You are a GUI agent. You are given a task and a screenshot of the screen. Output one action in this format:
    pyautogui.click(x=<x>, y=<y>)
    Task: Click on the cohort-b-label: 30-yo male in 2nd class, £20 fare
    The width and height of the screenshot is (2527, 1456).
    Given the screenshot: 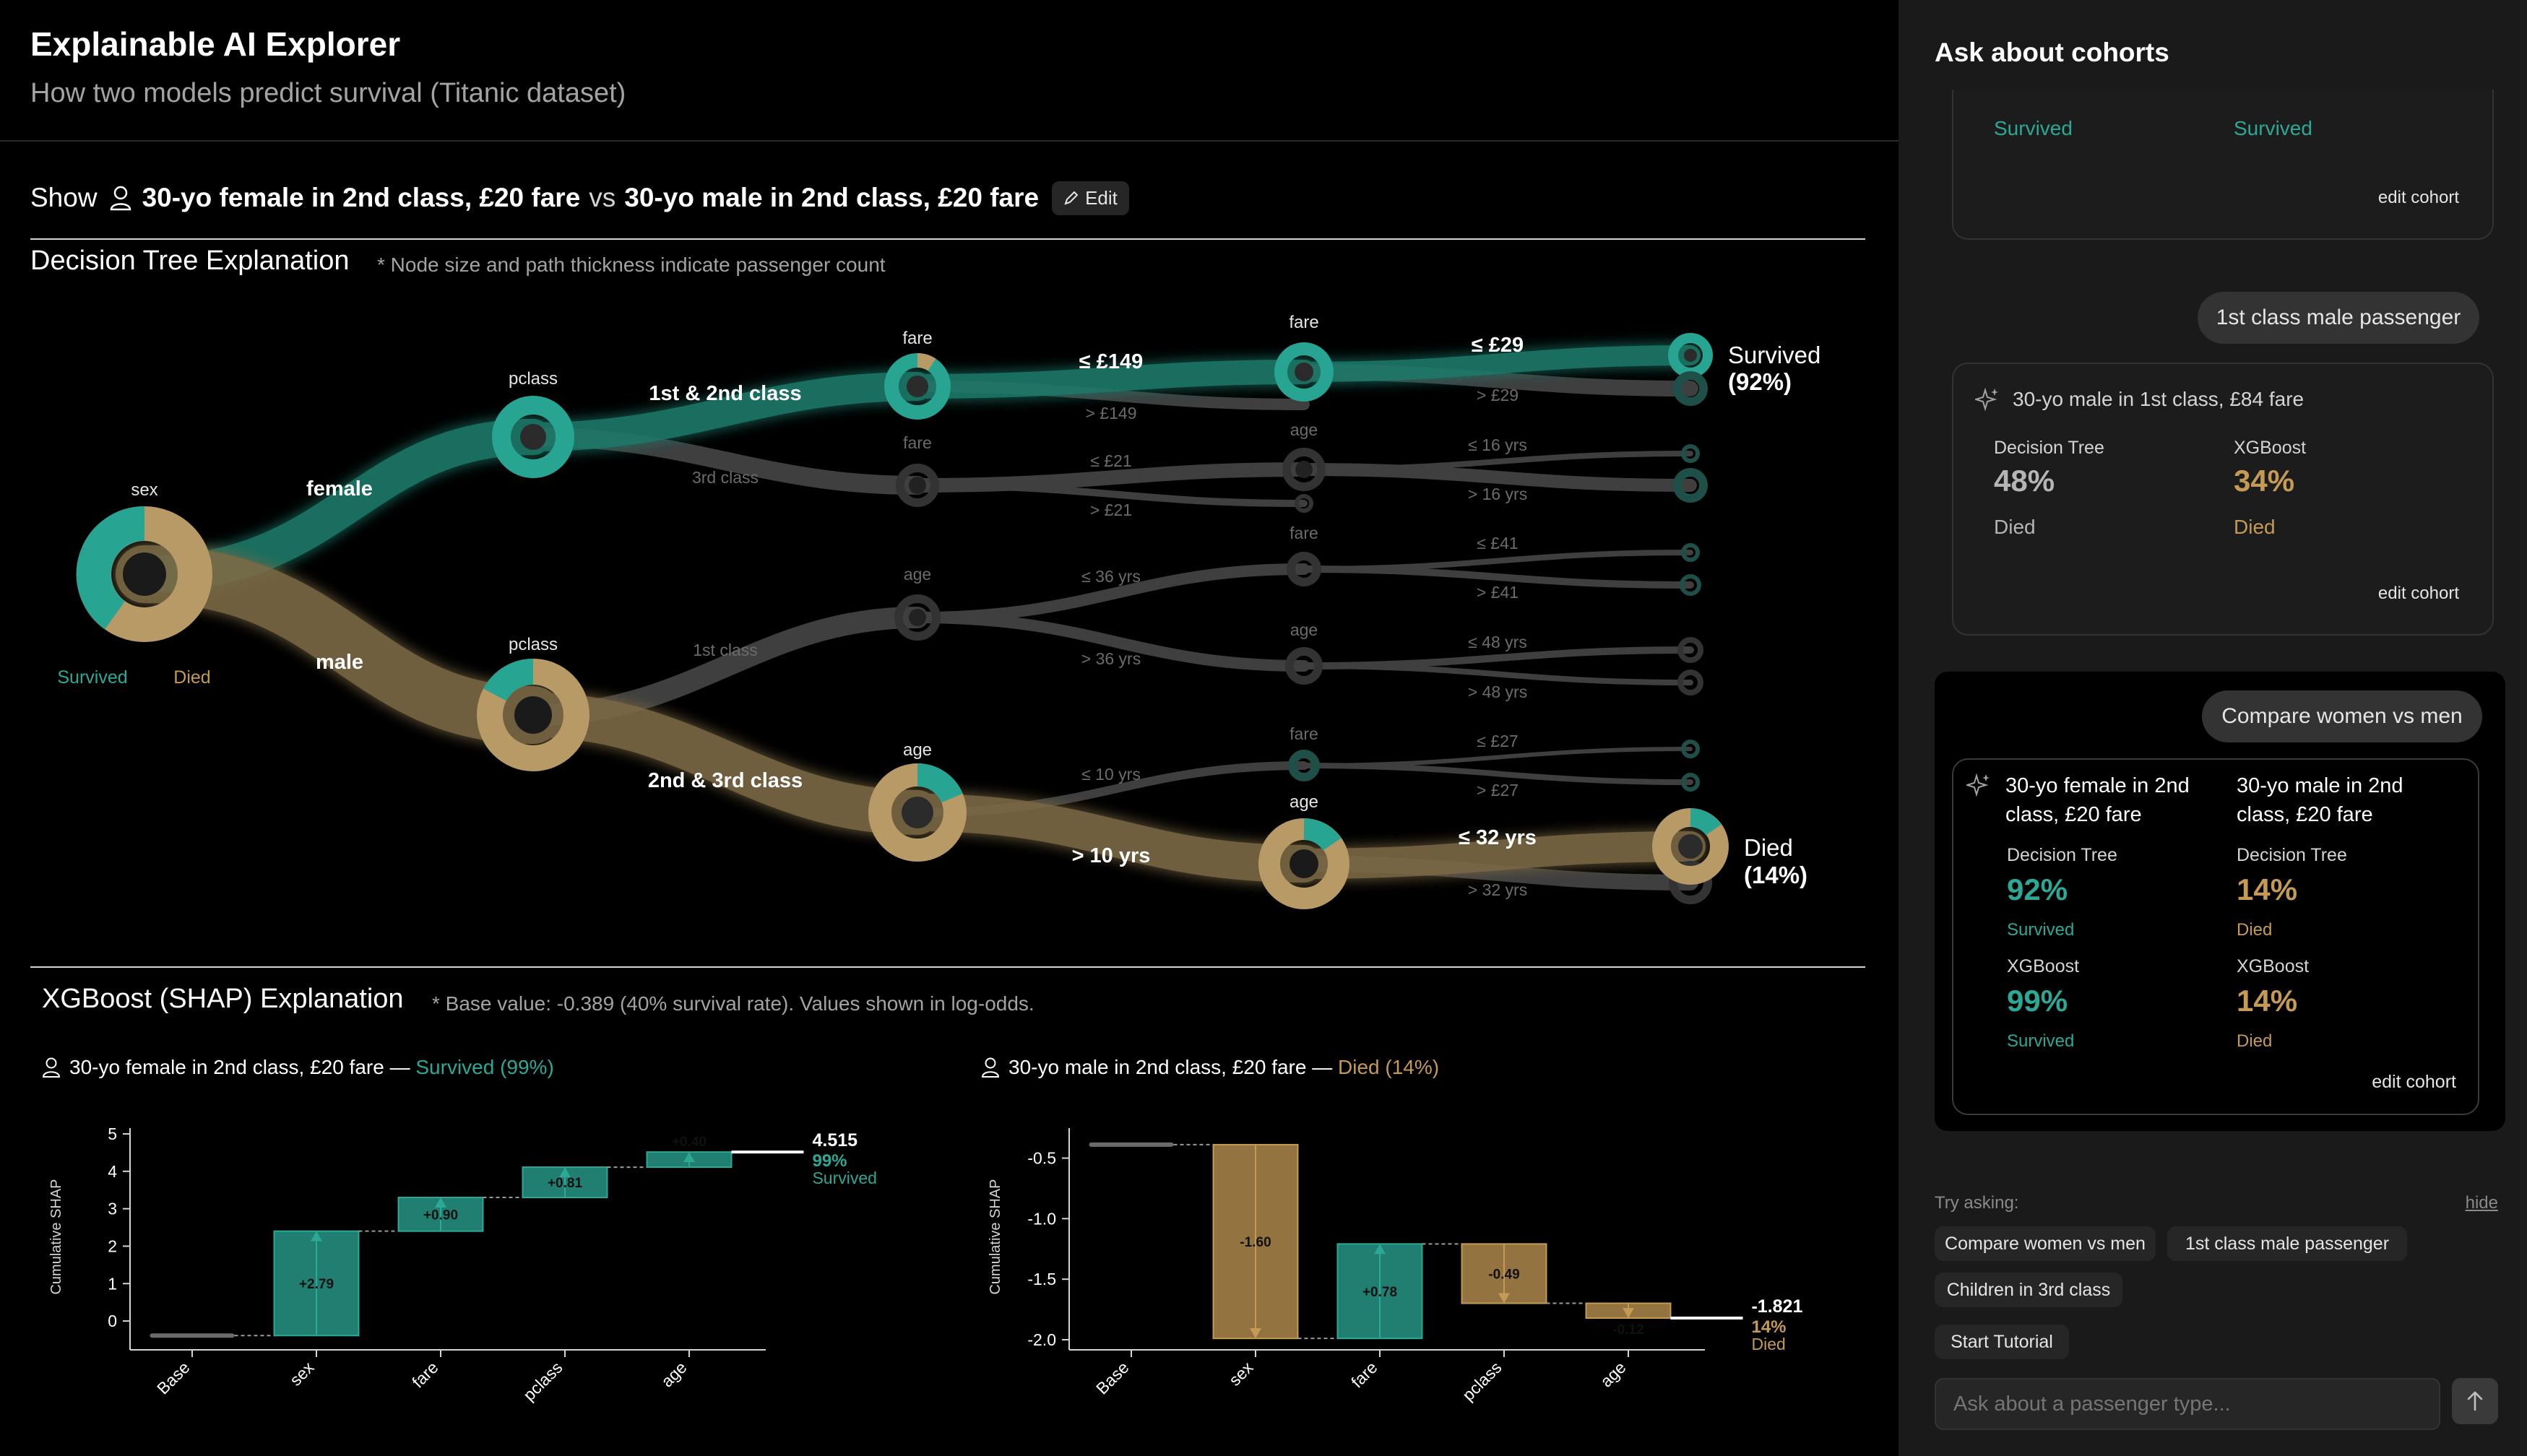 What is the action you would take?
    pyautogui.click(x=832, y=197)
    